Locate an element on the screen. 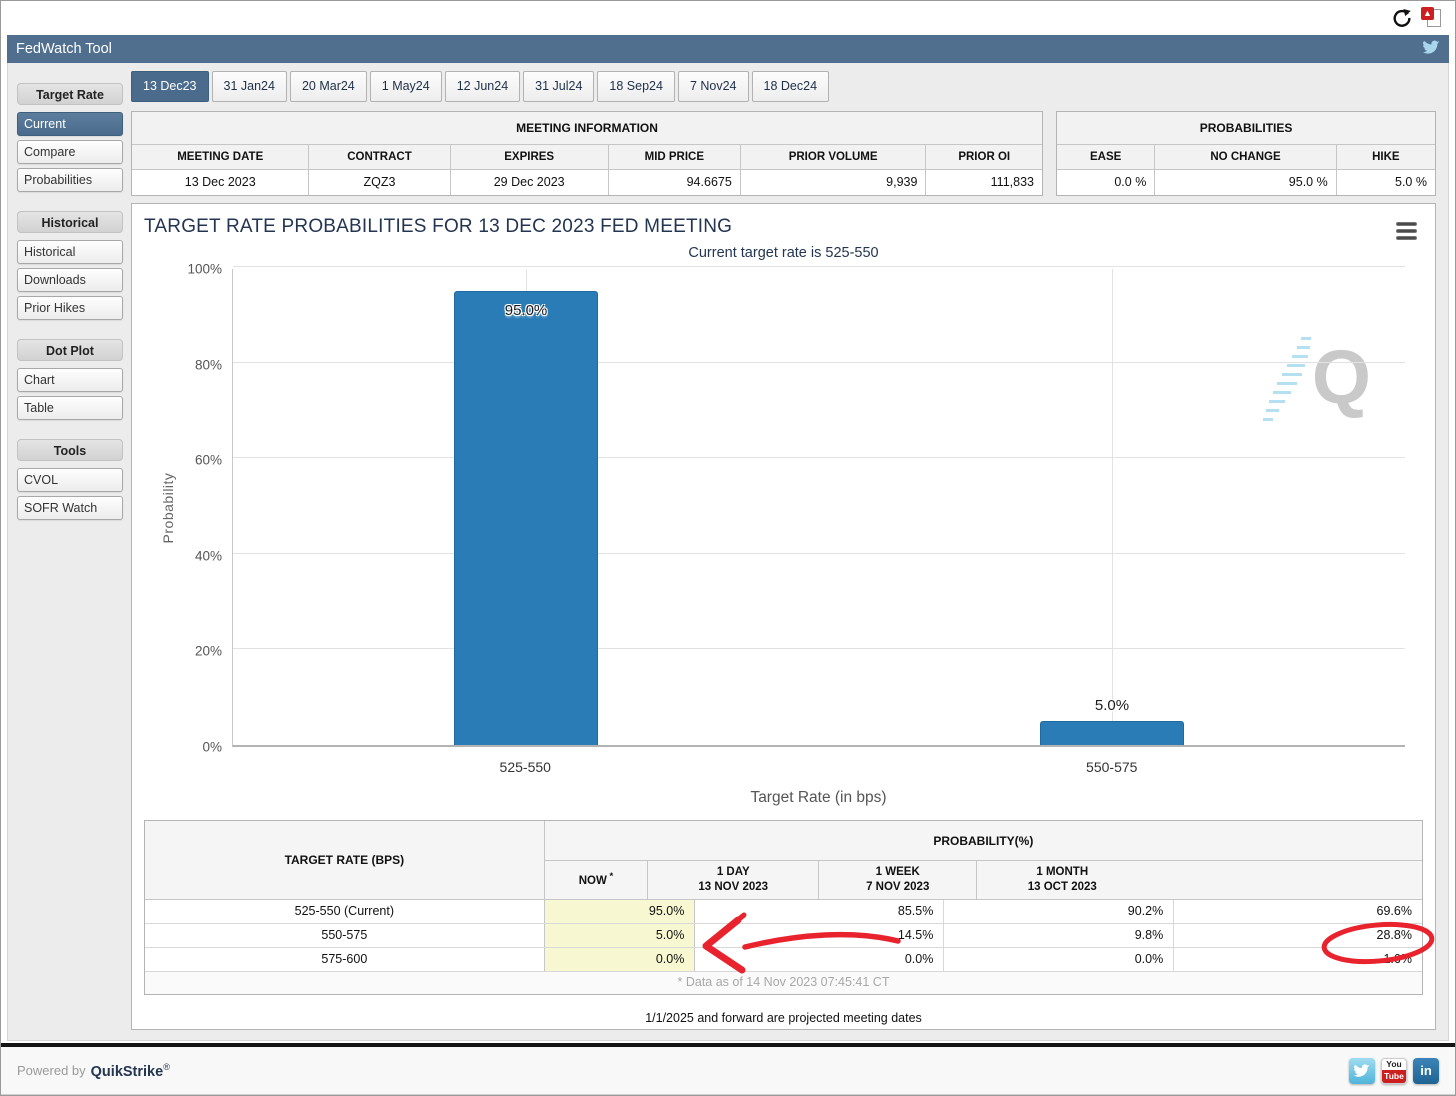 This screenshot has height=1096, width=1456. y-tick-label: 20% is located at coordinates (208, 651).